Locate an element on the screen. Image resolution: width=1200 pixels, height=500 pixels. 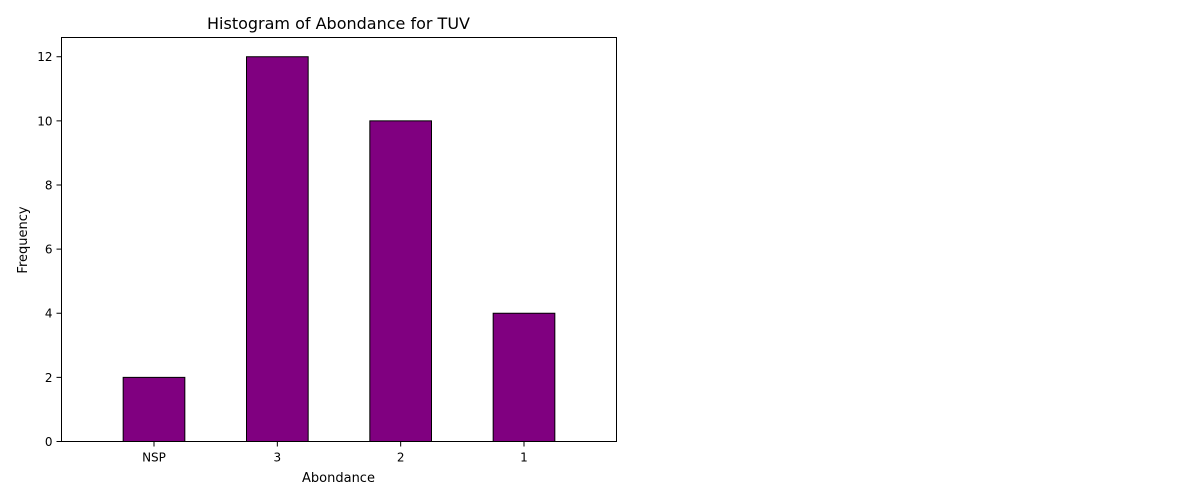
x-axis-label: Abondance is located at coordinates (338, 478).